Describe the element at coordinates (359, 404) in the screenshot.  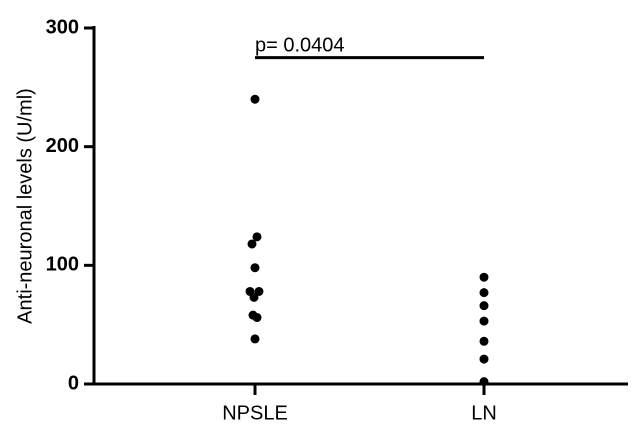
I see `x-ticks: NPSLE LN` at that location.